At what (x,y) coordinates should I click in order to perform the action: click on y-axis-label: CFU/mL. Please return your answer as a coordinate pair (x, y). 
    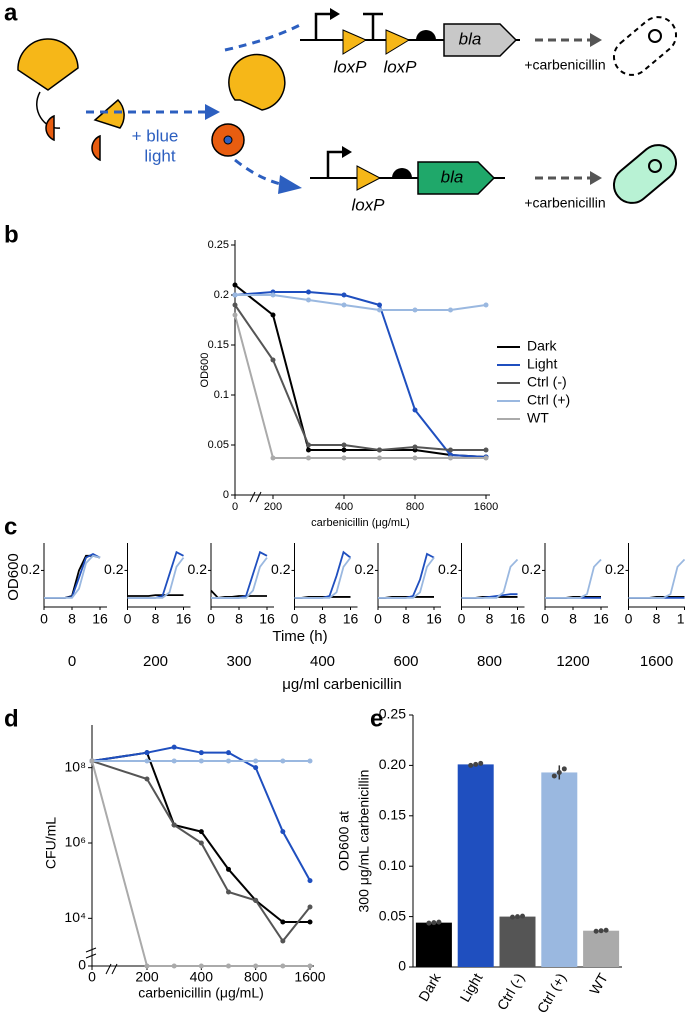
    Looking at the image, I should click on (51, 843).